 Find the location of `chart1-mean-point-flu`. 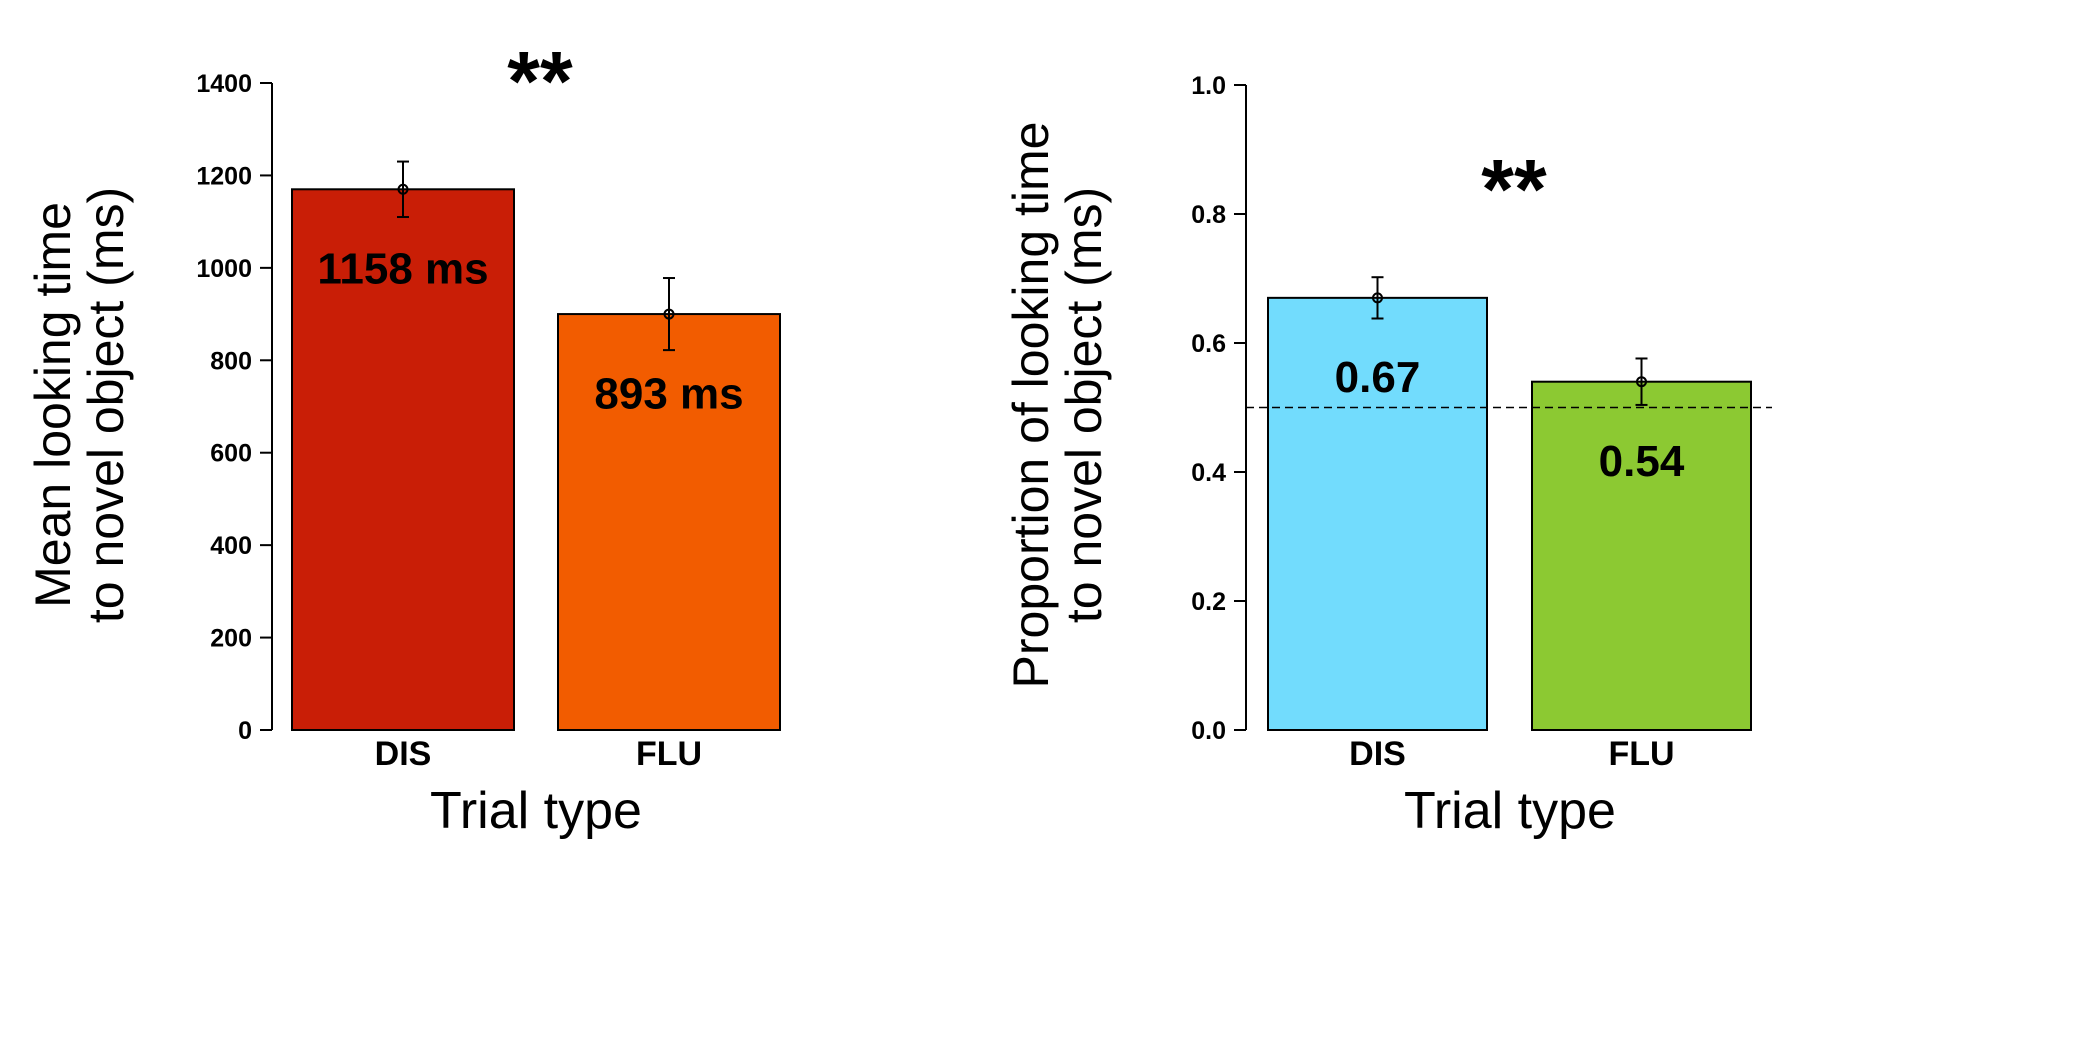

chart1-mean-point-flu is located at coordinates (669, 314).